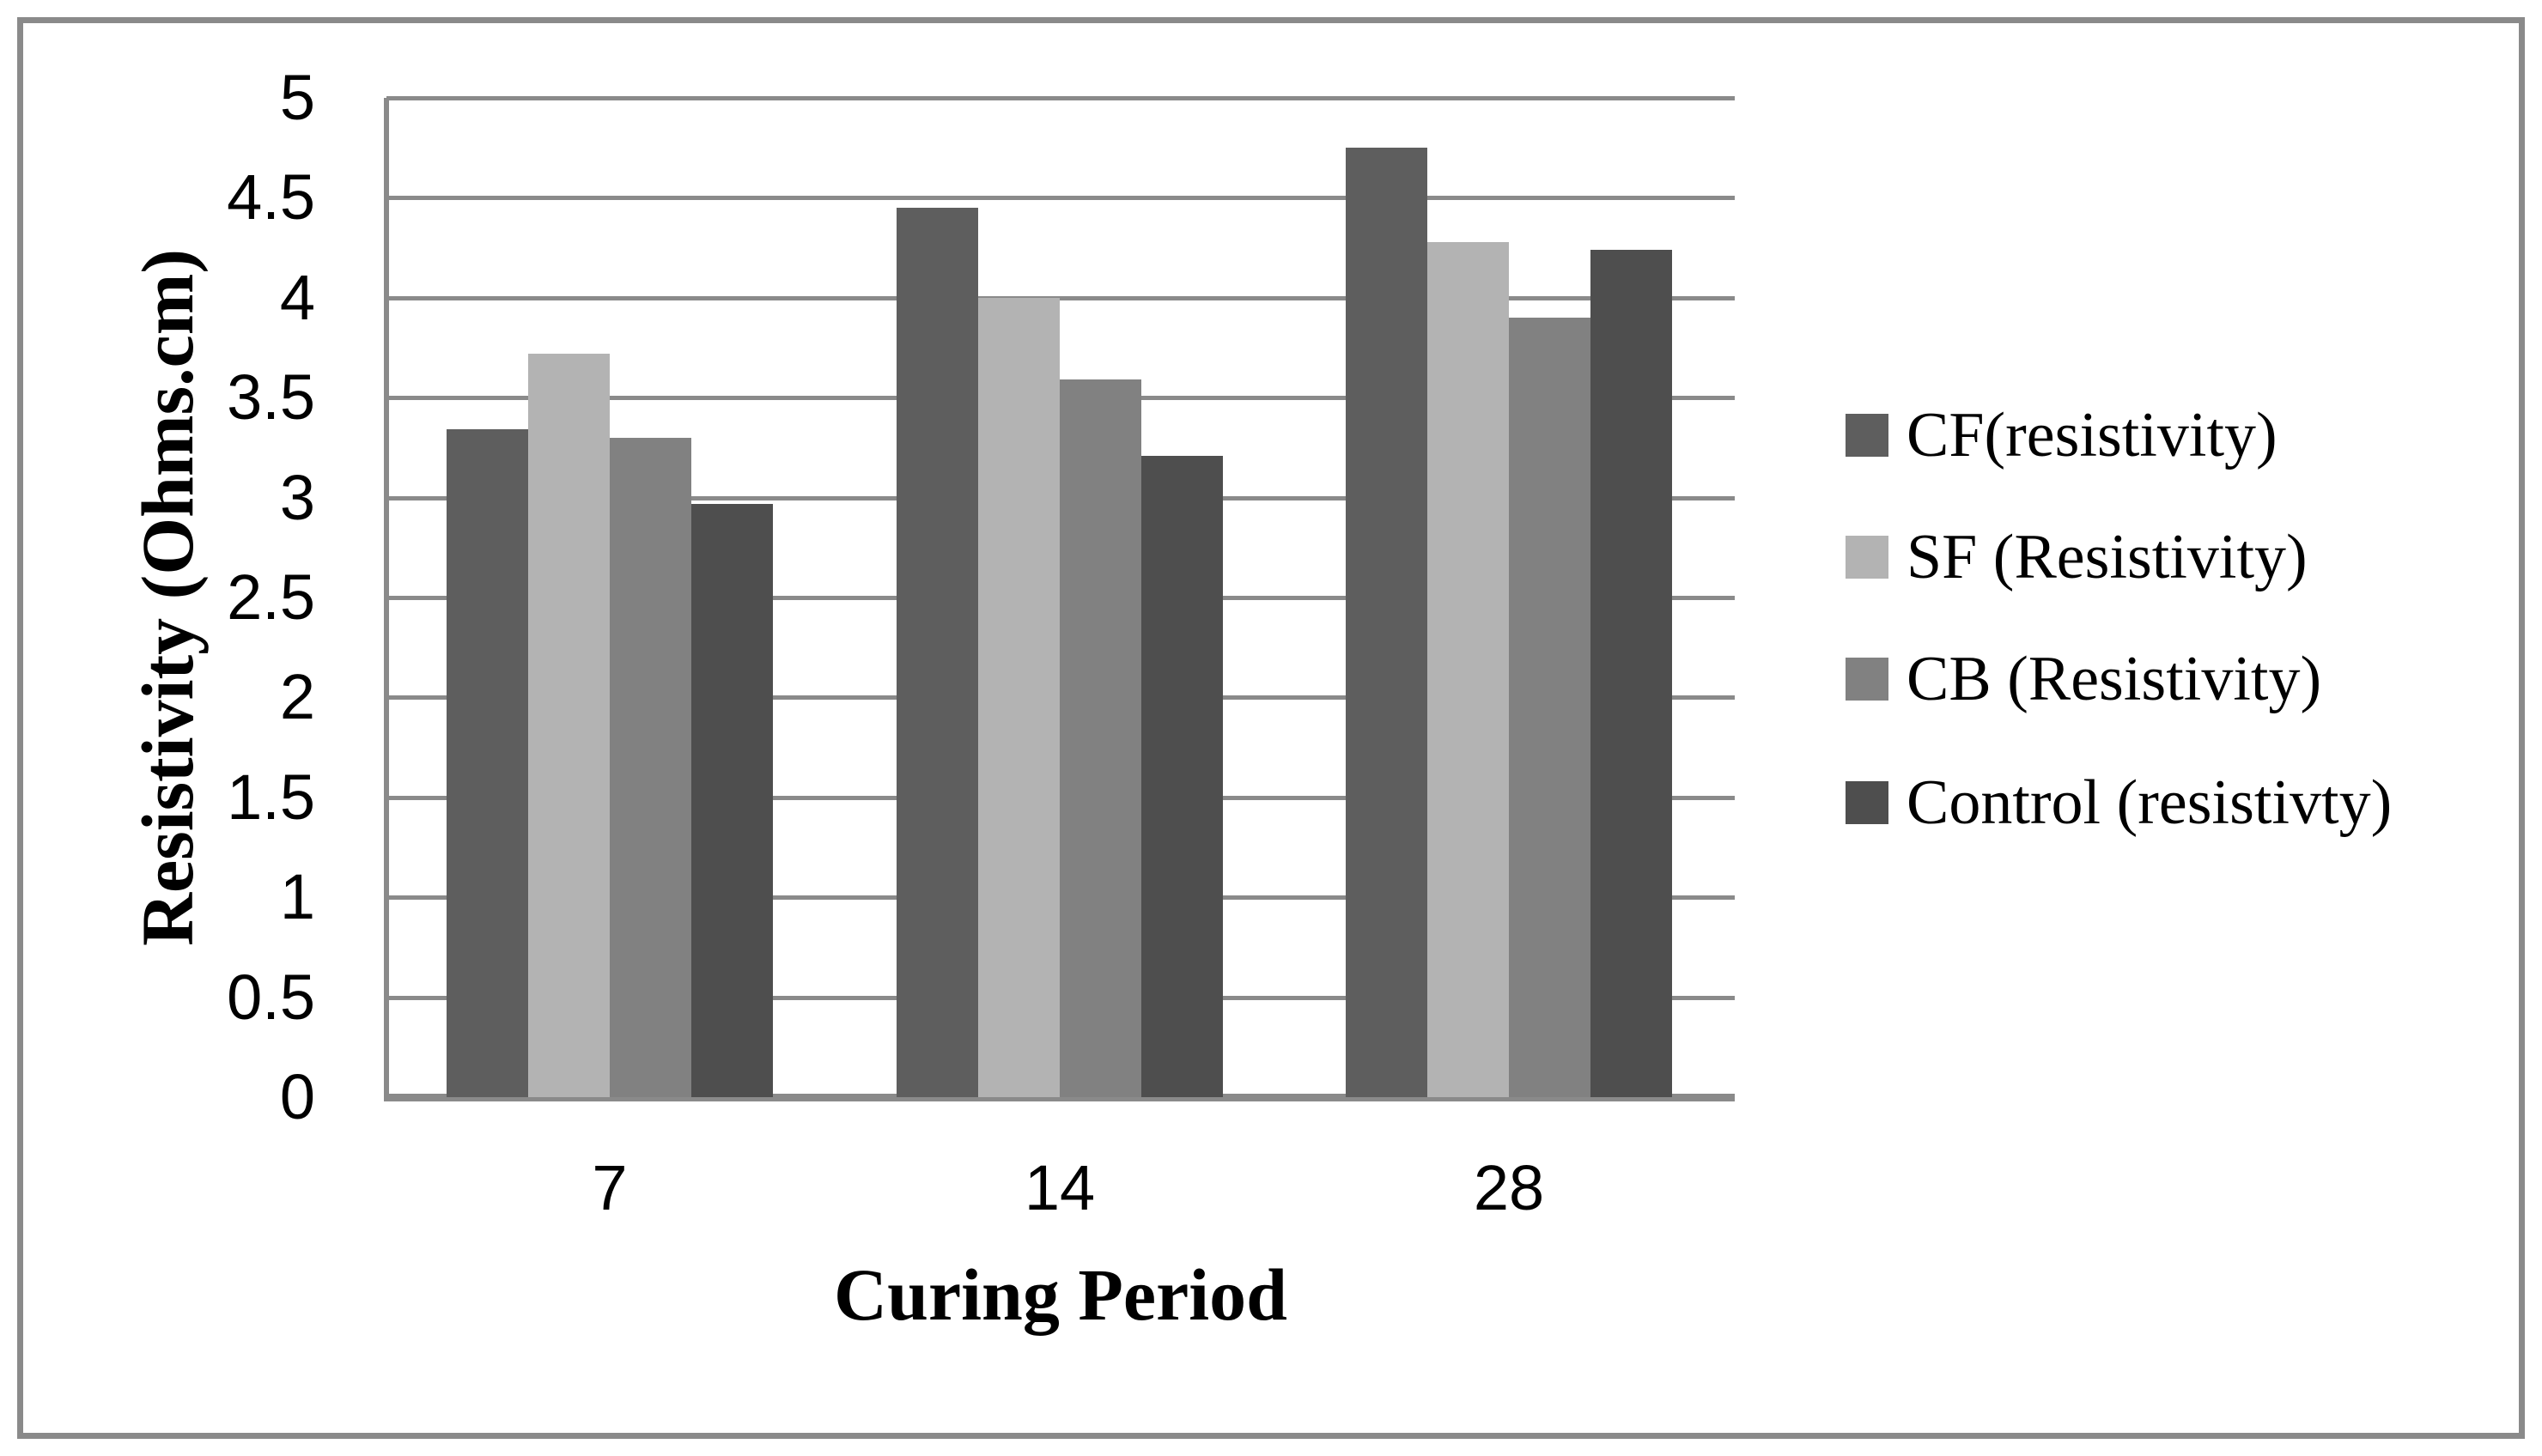 Image resolution: width=2542 pixels, height=1456 pixels. I want to click on legend-item: CF(resistivity), so click(2172, 436).